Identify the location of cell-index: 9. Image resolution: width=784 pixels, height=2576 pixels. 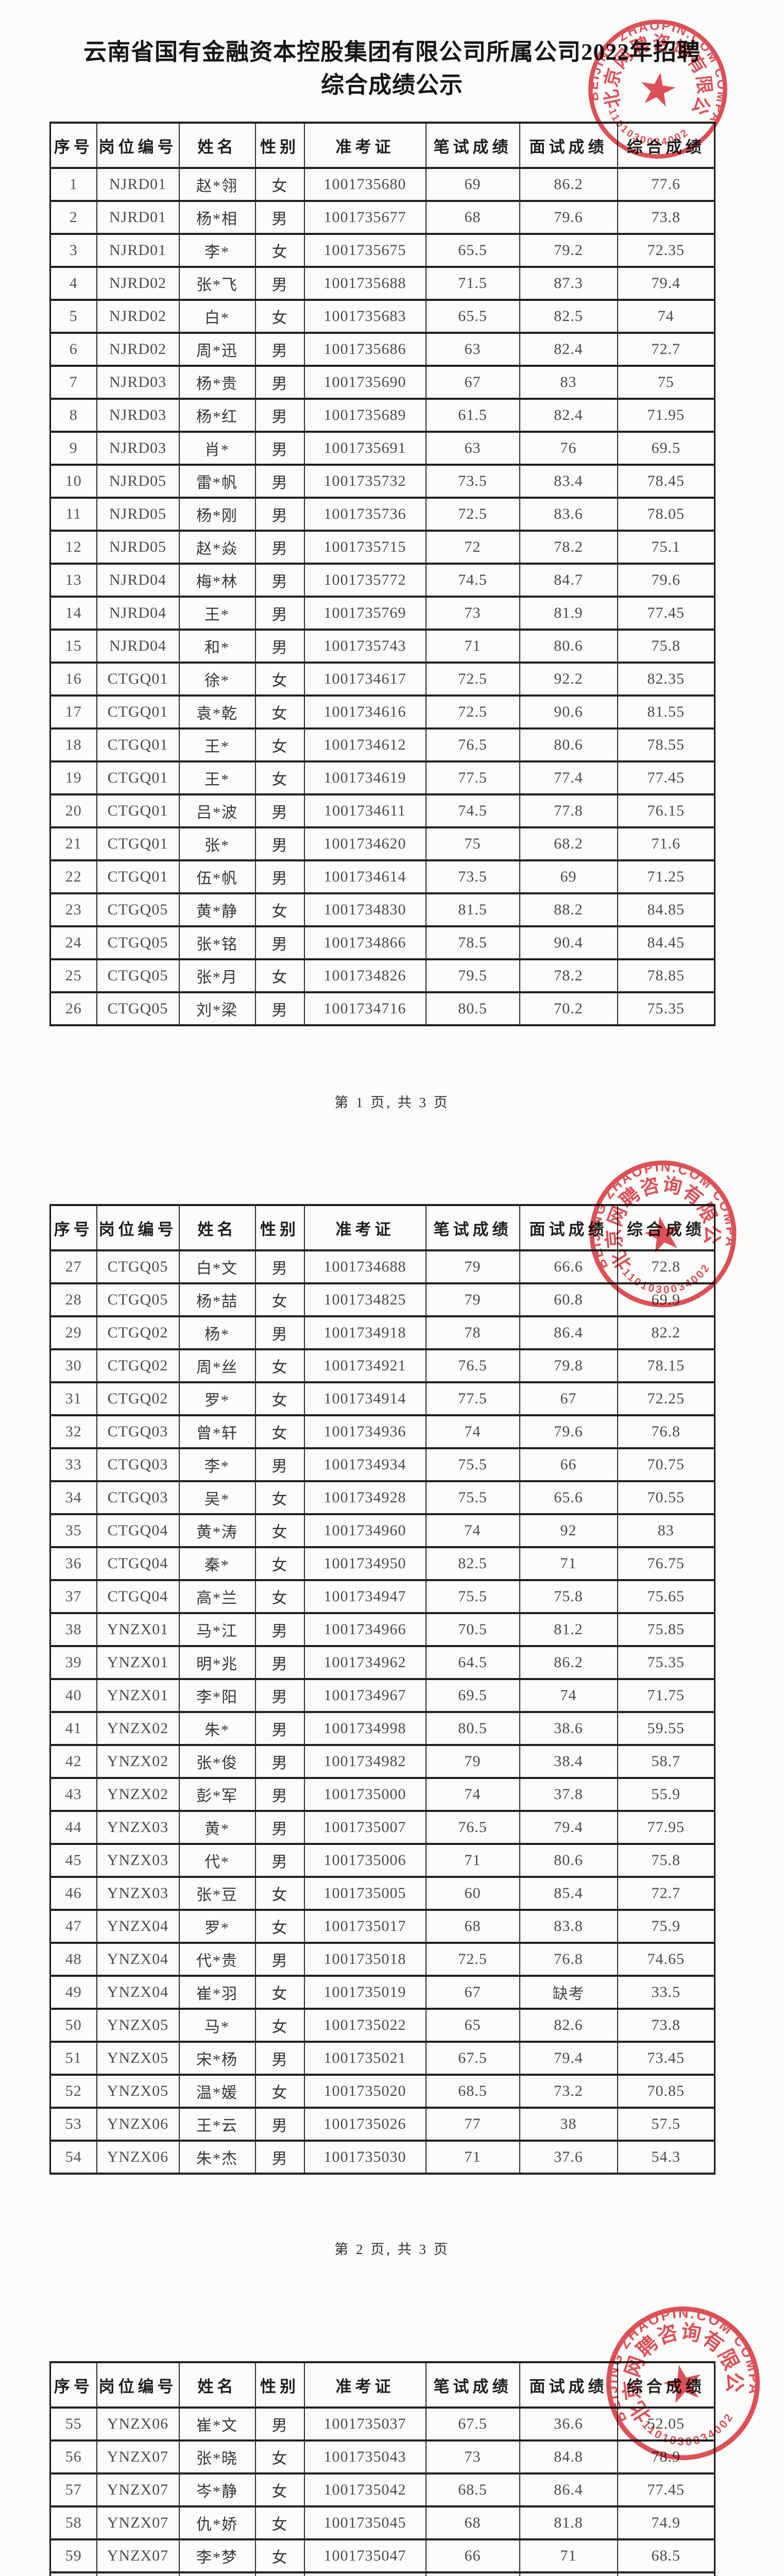
(73, 448).